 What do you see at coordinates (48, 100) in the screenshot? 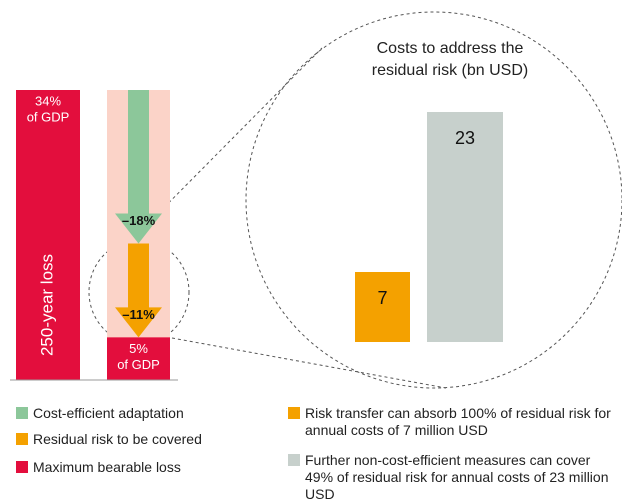
I see `value-label: 34%` at bounding box center [48, 100].